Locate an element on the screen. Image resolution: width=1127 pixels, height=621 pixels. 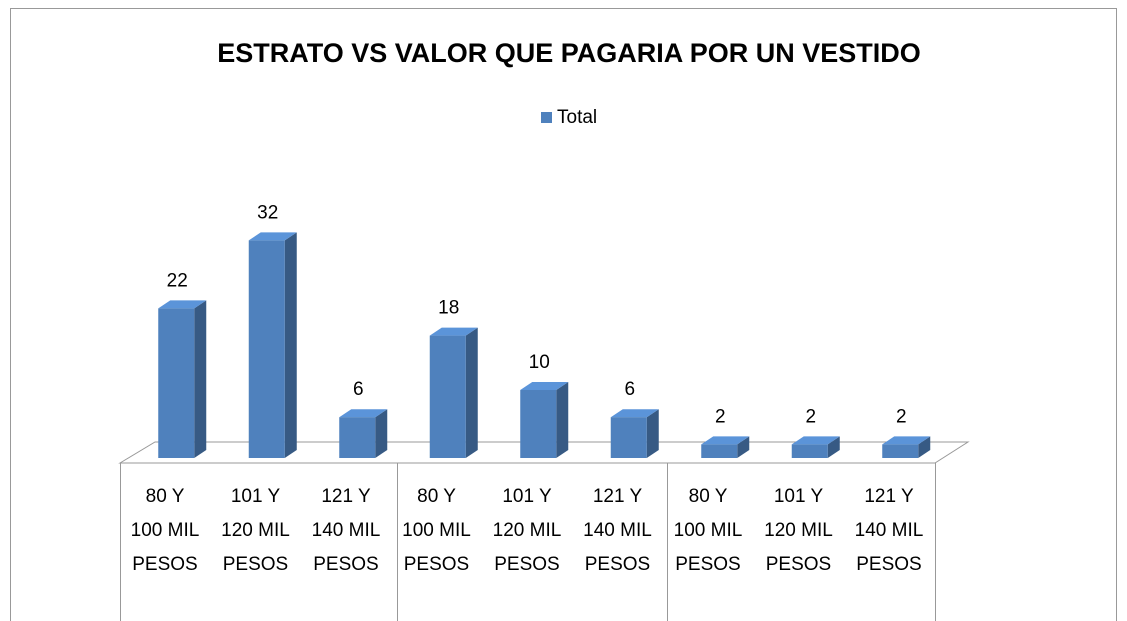
data-label: 22 is located at coordinates (177, 280).